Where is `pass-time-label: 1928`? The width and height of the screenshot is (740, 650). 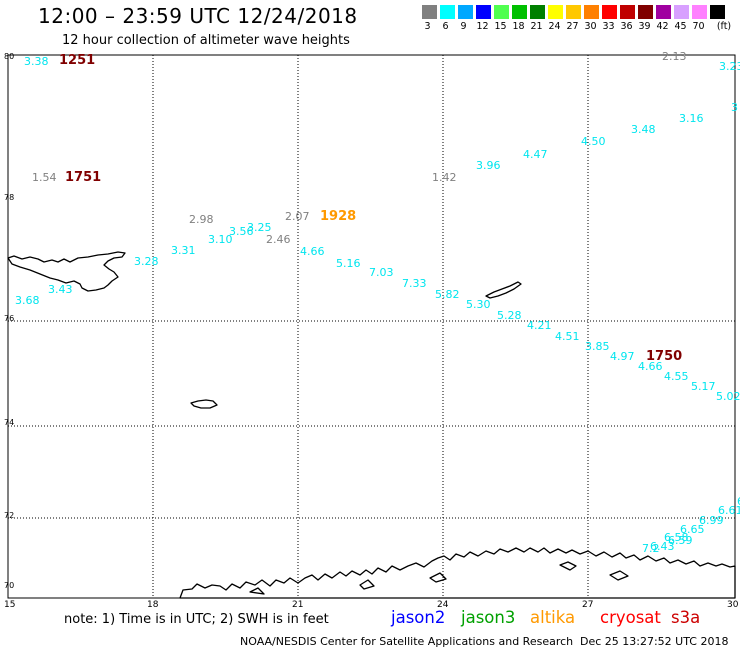 pass-time-label: 1928 is located at coordinates (338, 216).